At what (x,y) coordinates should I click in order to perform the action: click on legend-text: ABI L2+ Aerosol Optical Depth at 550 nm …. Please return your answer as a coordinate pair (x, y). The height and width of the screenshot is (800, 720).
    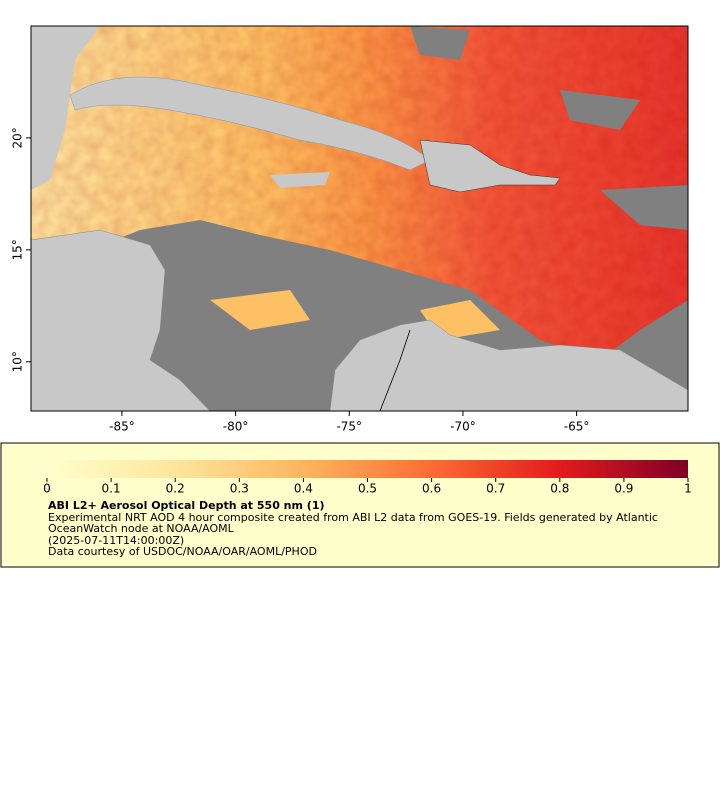
    Looking at the image, I should click on (368, 529).